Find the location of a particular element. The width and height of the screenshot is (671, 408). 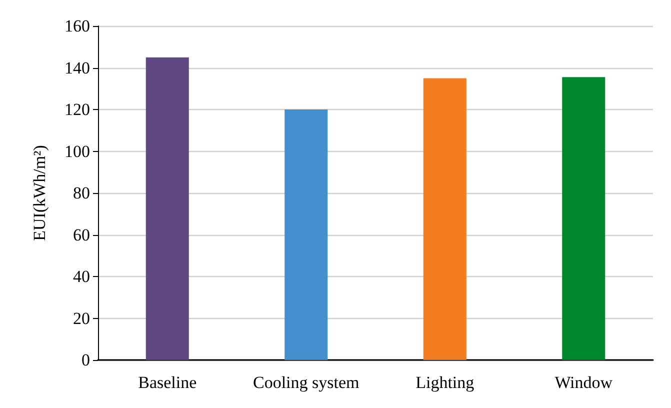

y-tick-label: 160 is located at coordinates (77, 26).